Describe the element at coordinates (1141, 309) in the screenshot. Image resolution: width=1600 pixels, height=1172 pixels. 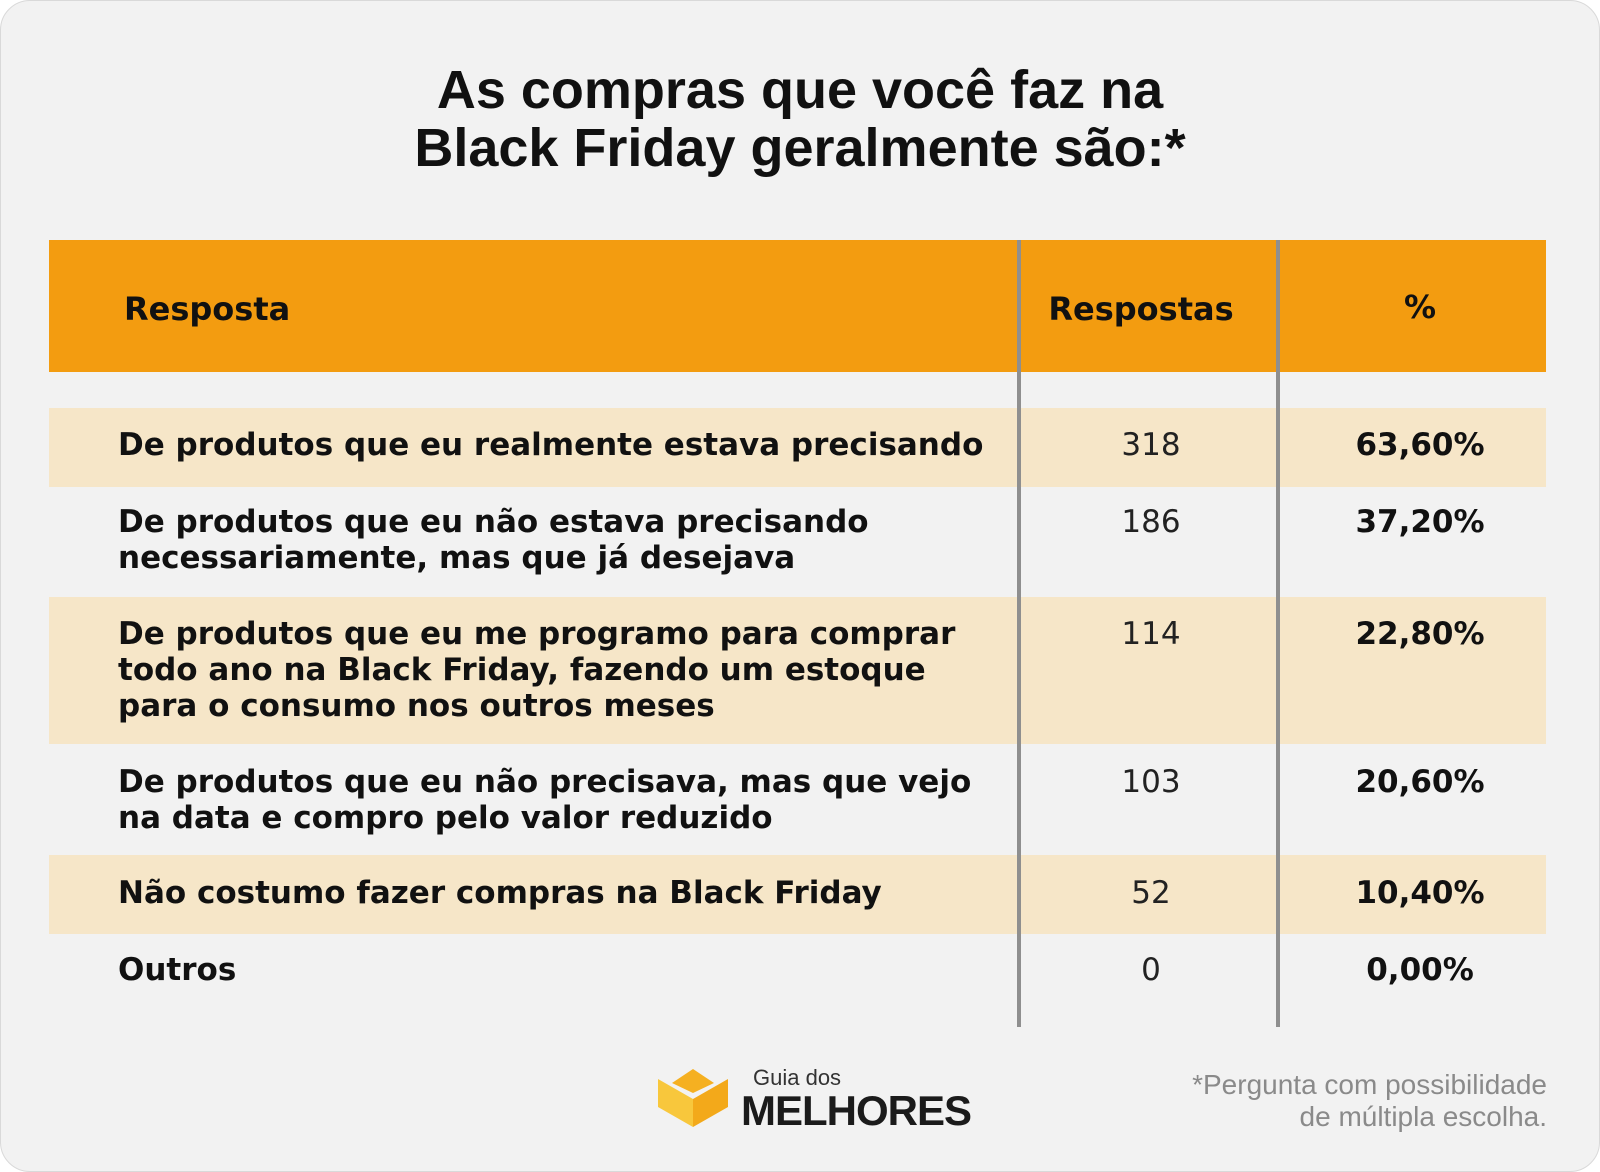
I see `column-header-respostas: Respostas` at that location.